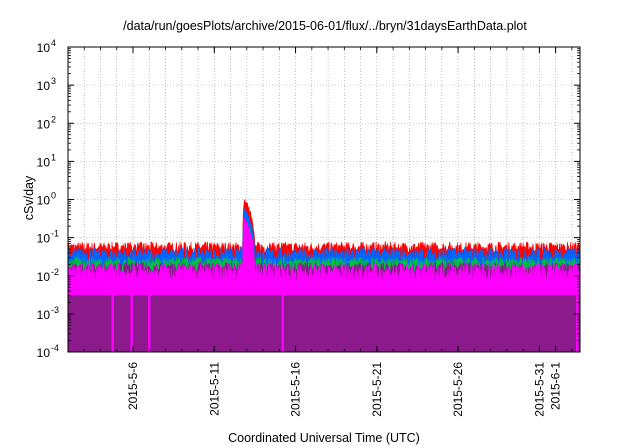  I want to click on y-tick-exponent: 4, so click(53, 43).